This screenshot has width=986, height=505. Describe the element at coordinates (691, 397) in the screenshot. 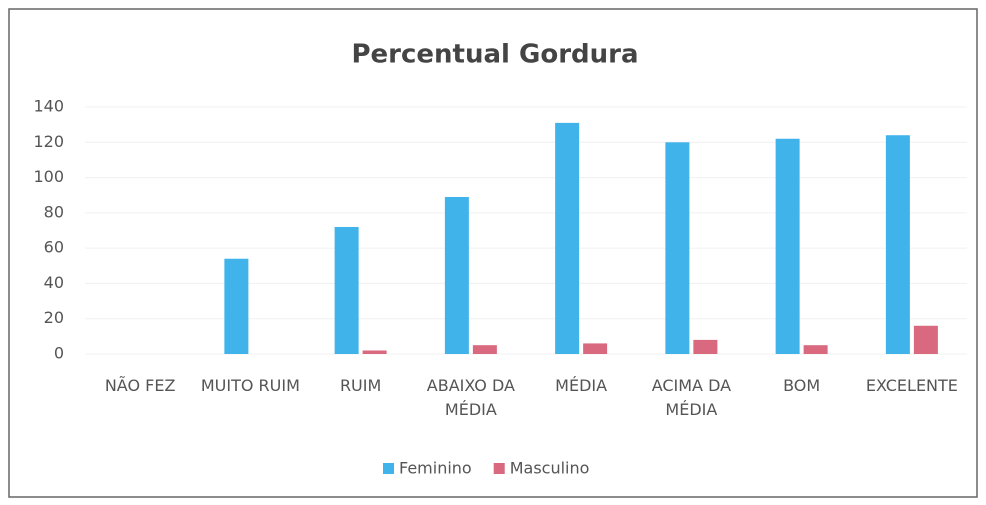

I see `x-tick-label: ACIMA DA MÉDIA` at that location.